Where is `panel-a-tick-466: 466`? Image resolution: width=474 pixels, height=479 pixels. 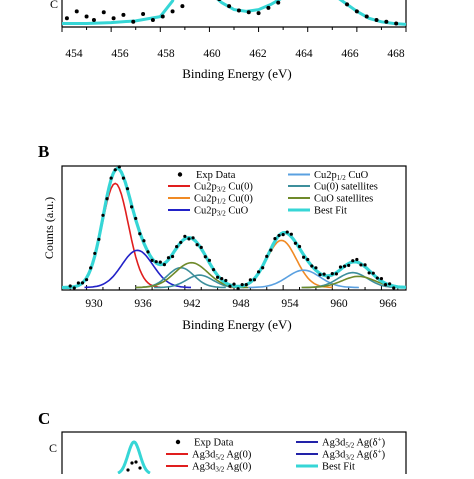 panel-a-tick-466: 466 is located at coordinates (350, 54).